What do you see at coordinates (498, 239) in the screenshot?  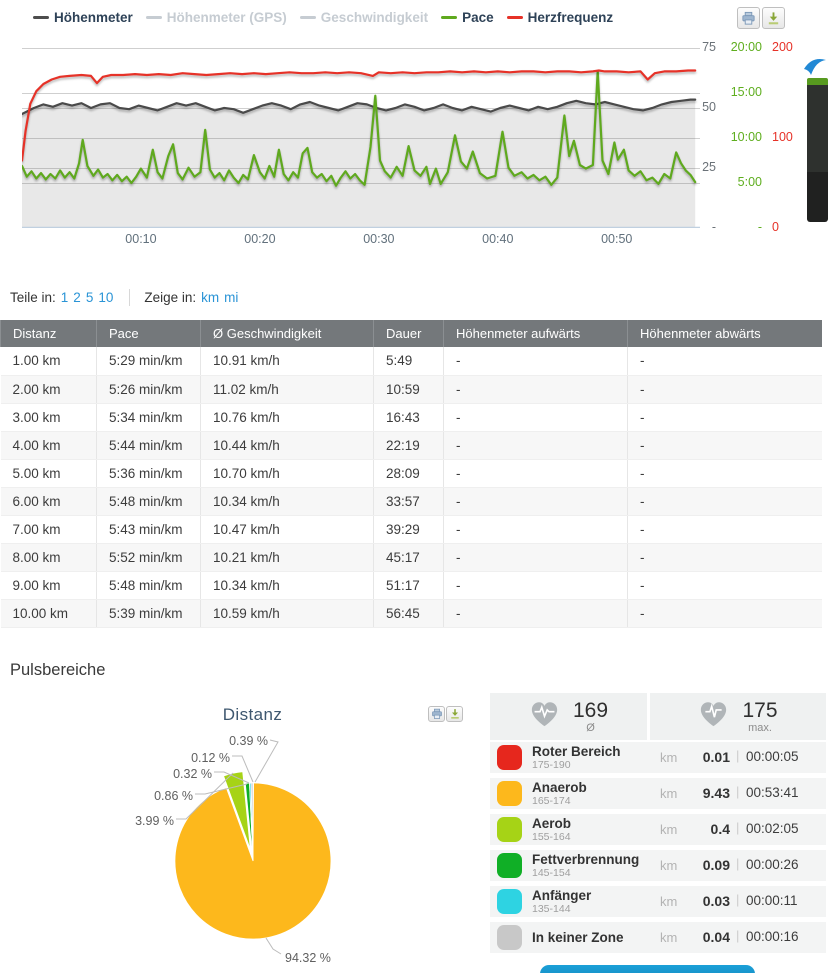 I see `x-axis-label: 00:40` at bounding box center [498, 239].